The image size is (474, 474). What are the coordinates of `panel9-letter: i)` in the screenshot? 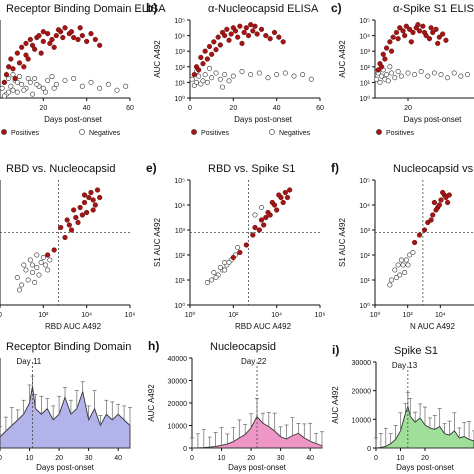 It's located at (335, 350).